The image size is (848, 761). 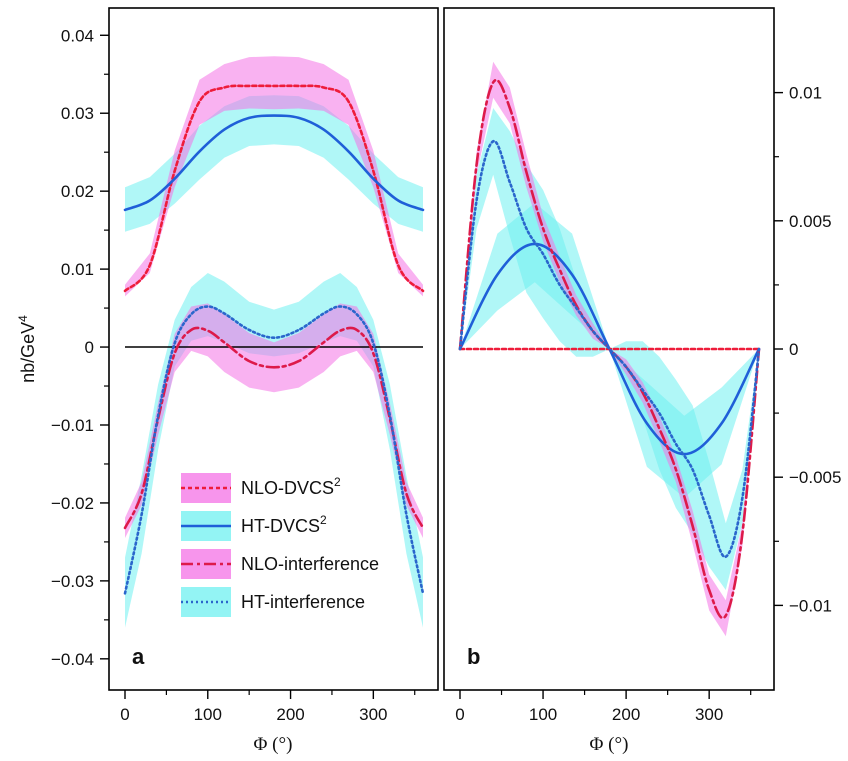 I want to click on ylabel-main: nb/GeV, so click(x=28, y=352).